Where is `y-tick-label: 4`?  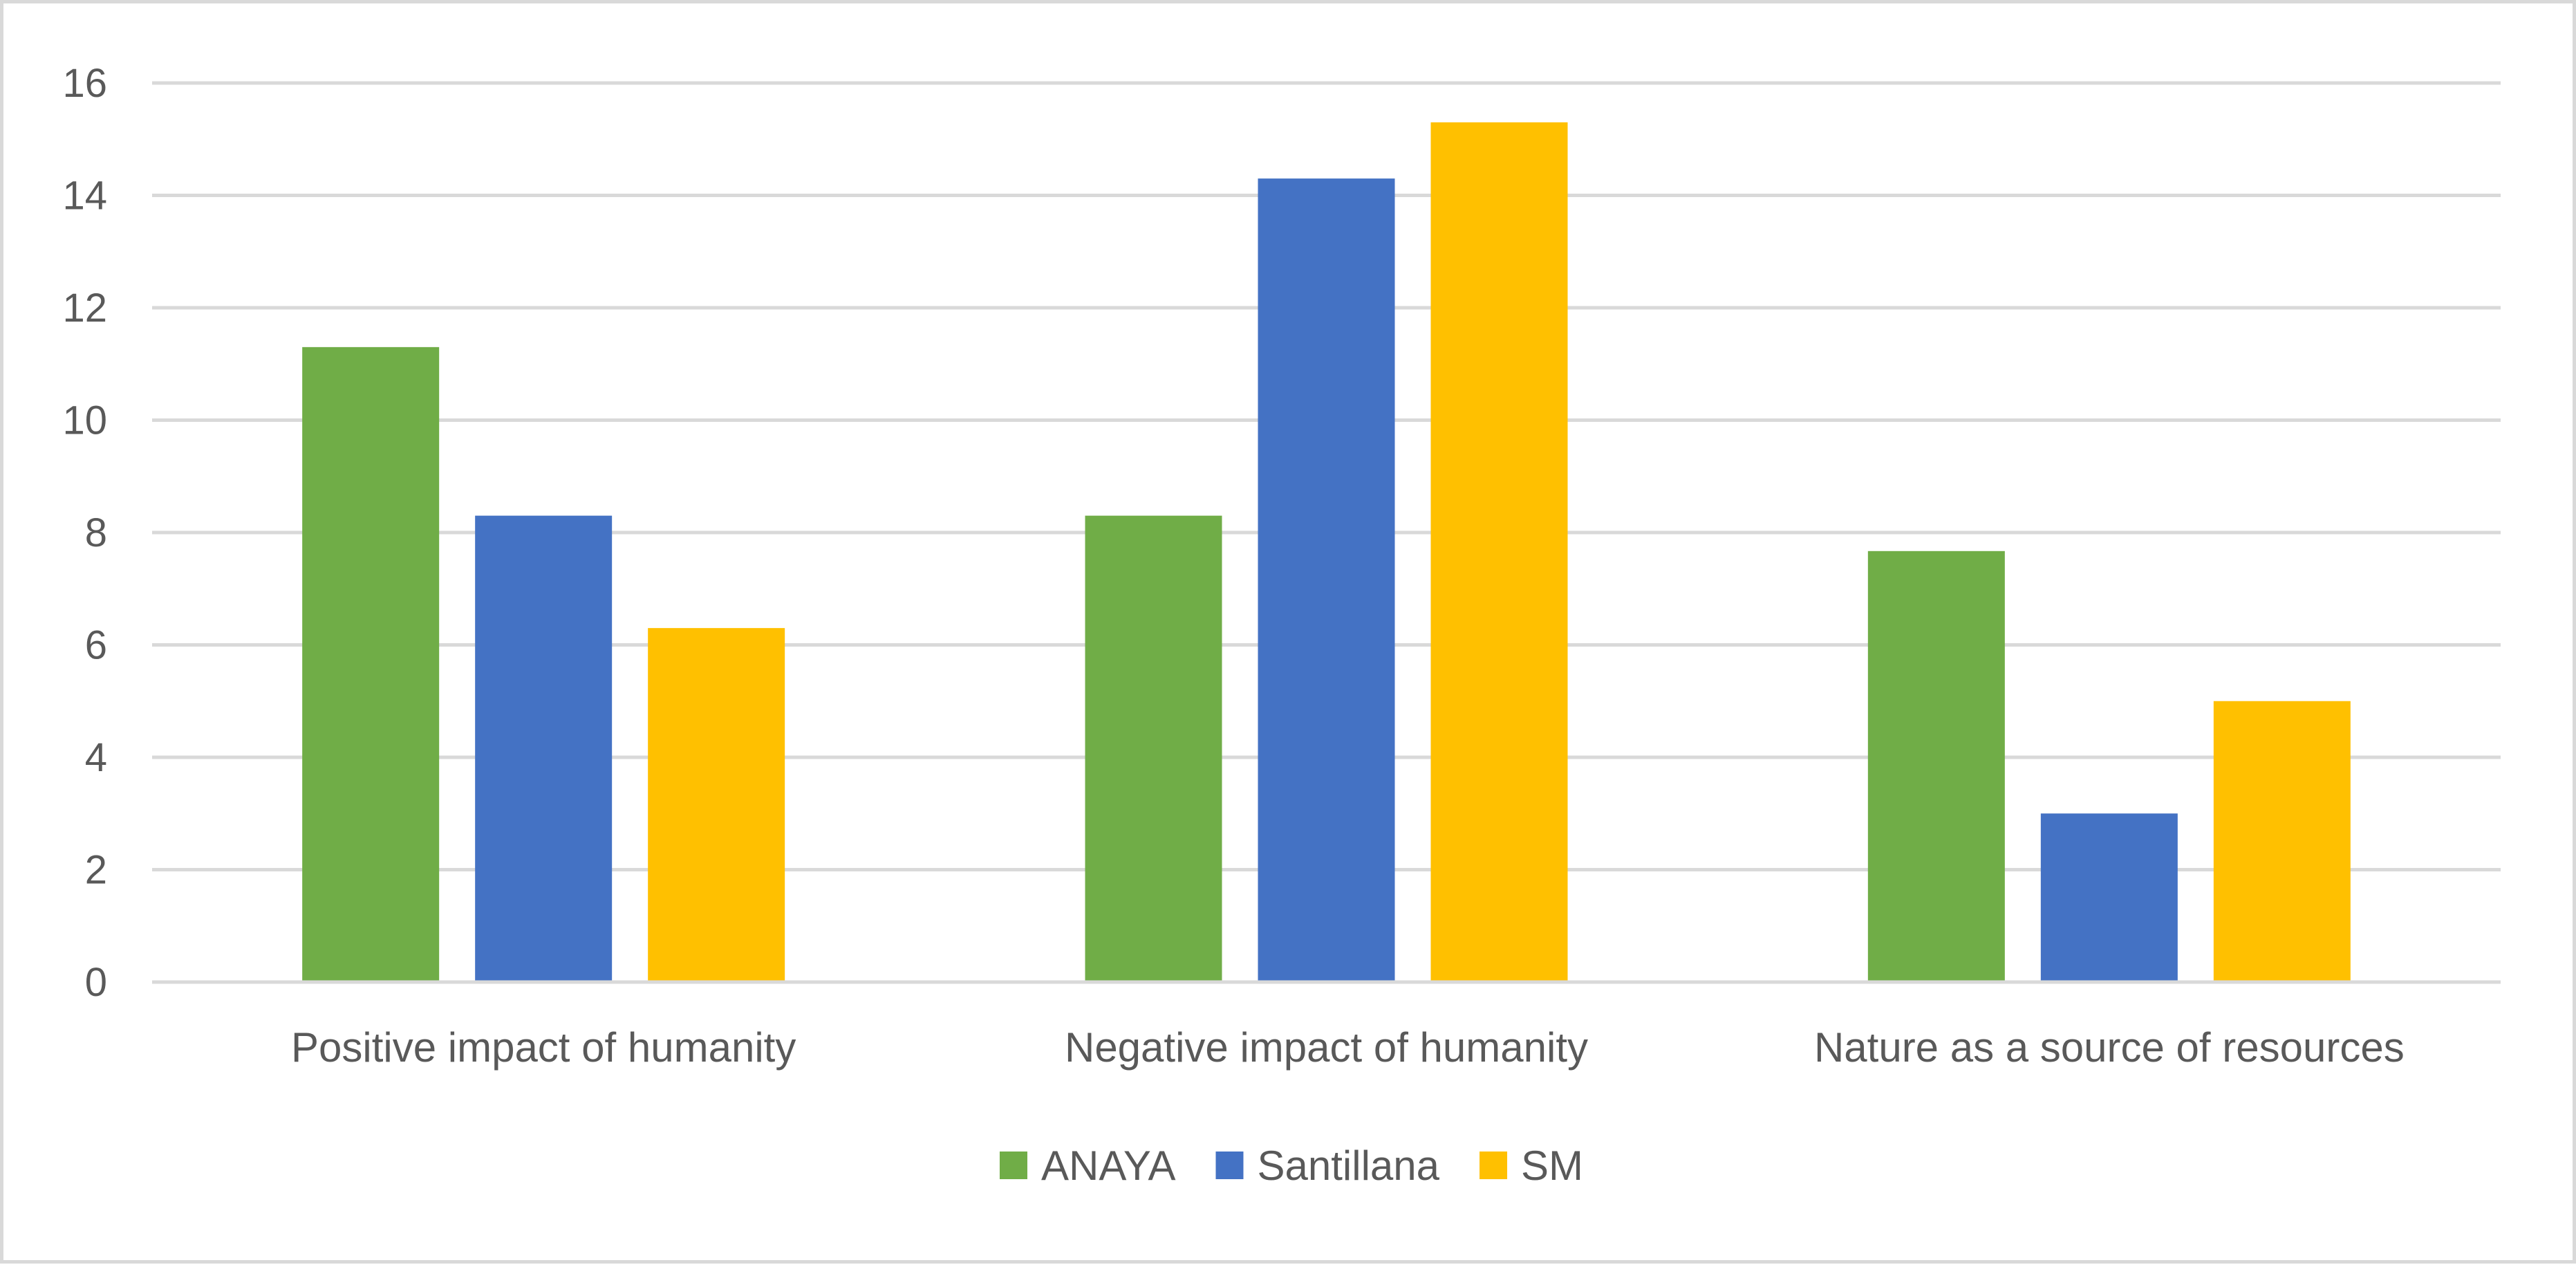
y-tick-label: 4 is located at coordinates (96, 758).